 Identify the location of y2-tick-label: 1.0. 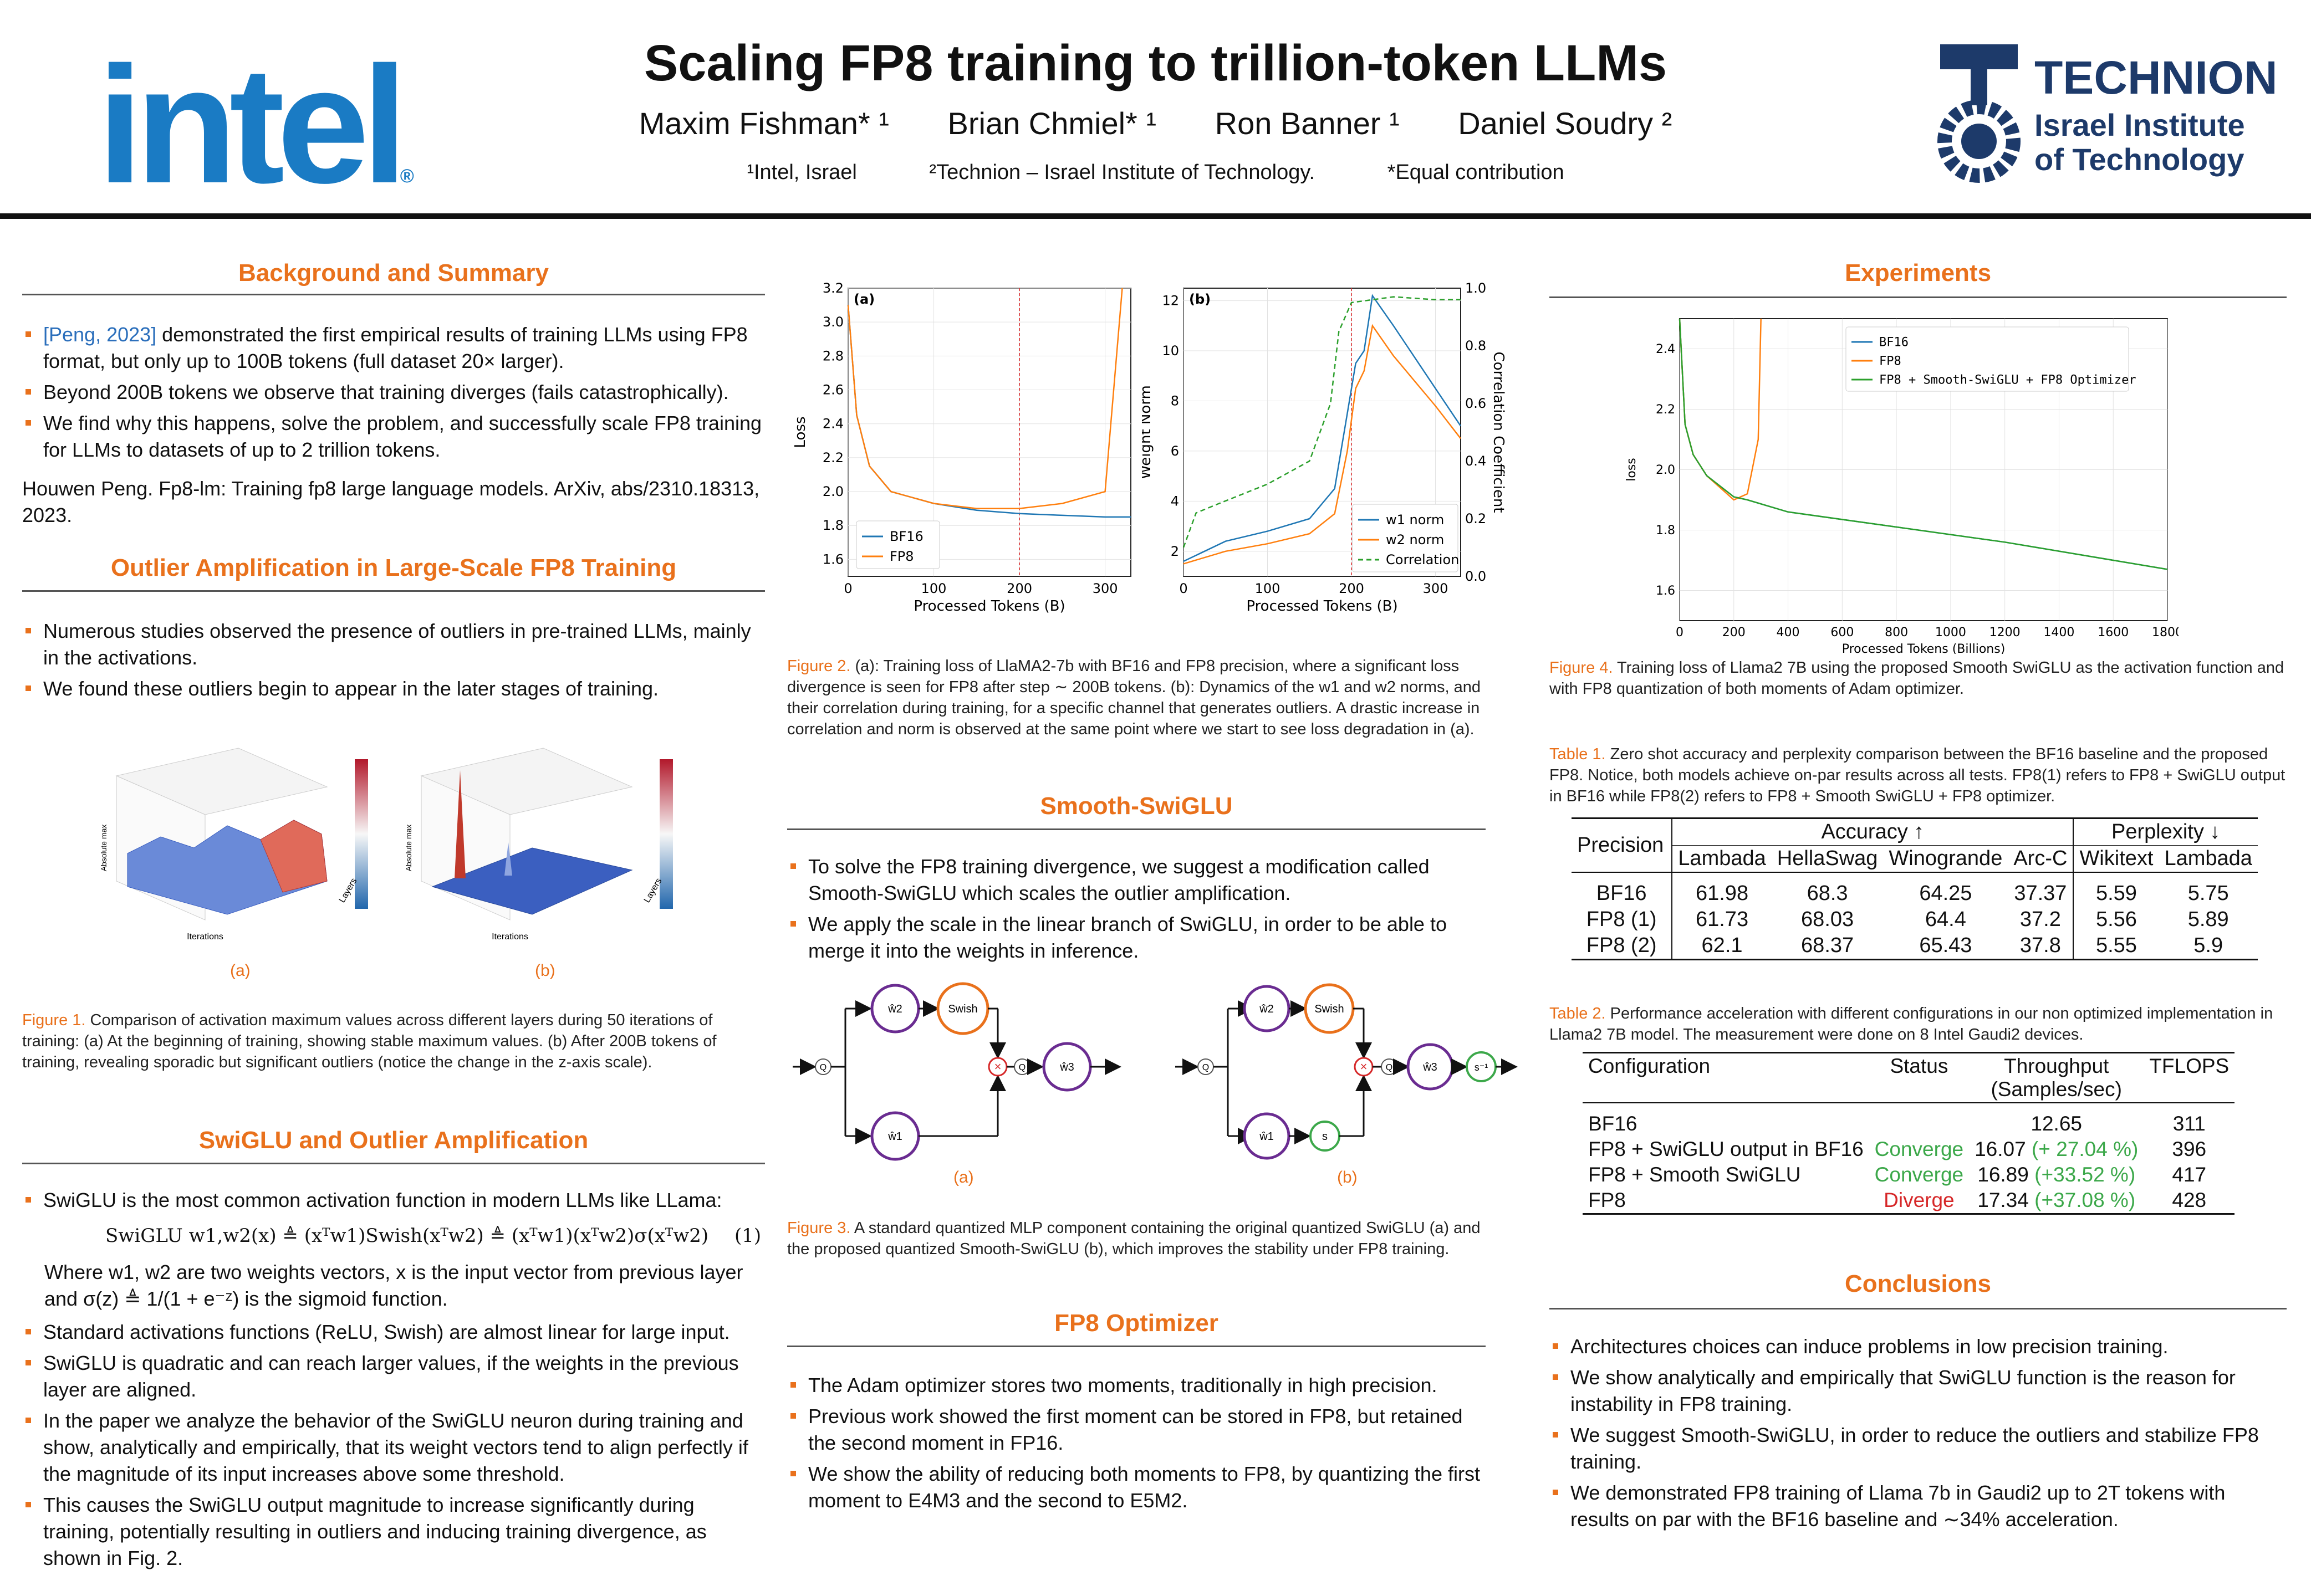
(1475, 288).